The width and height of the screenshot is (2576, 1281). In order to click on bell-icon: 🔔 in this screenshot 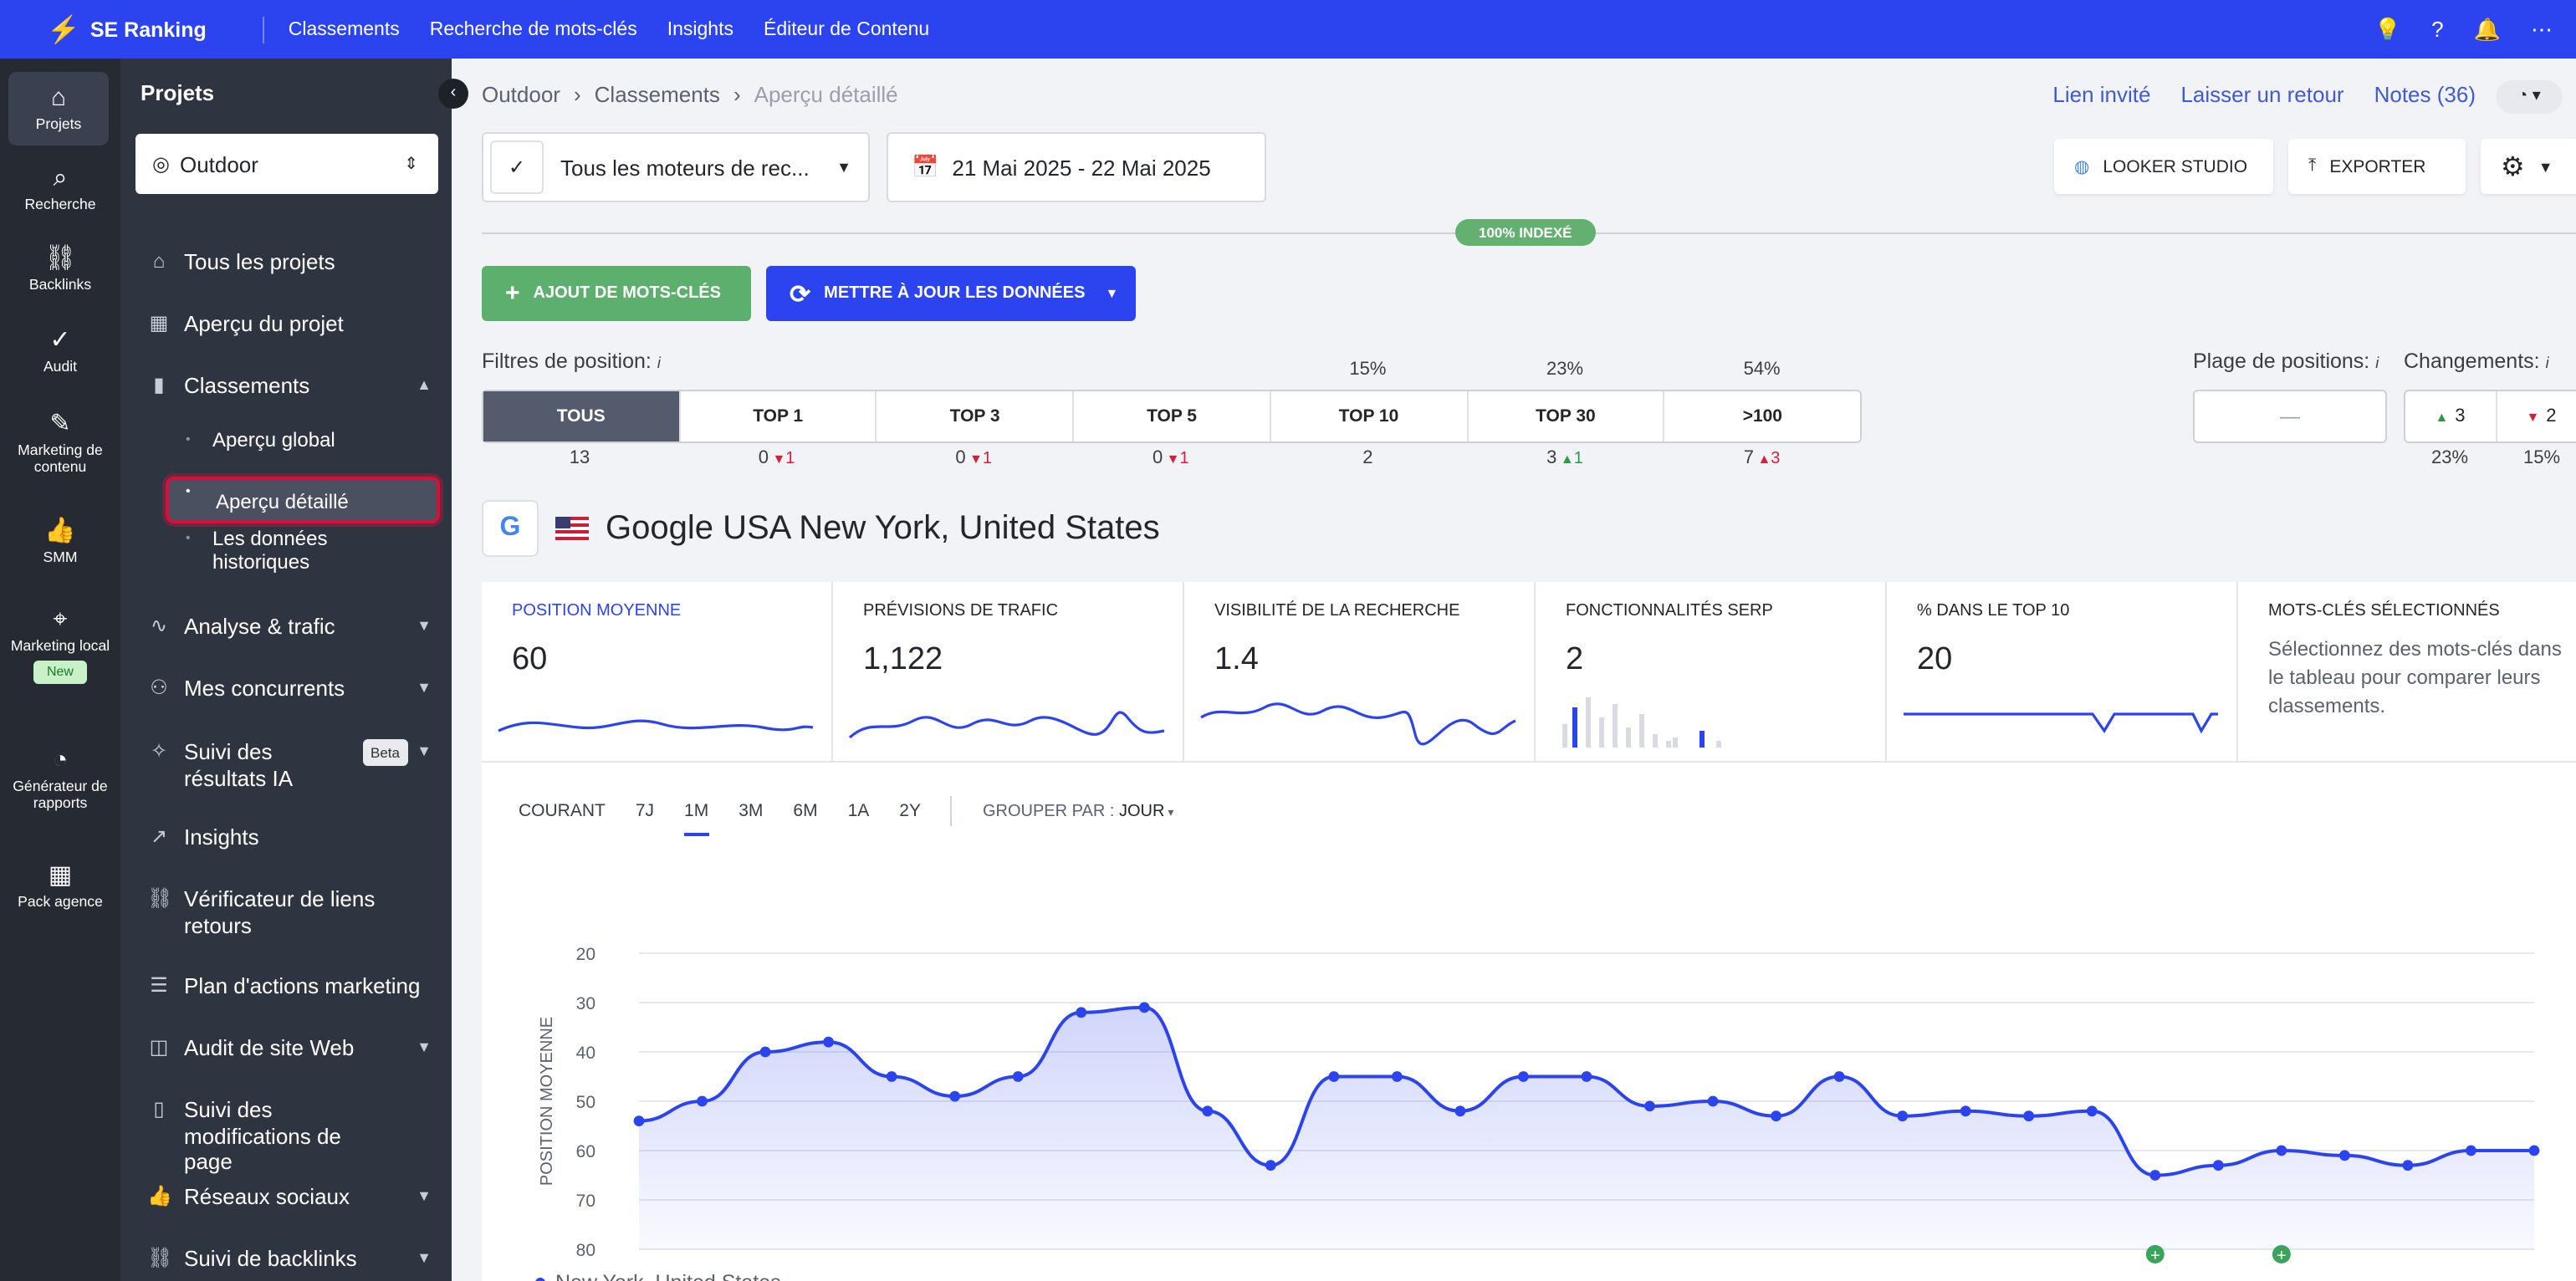, I will do `click(2487, 28)`.